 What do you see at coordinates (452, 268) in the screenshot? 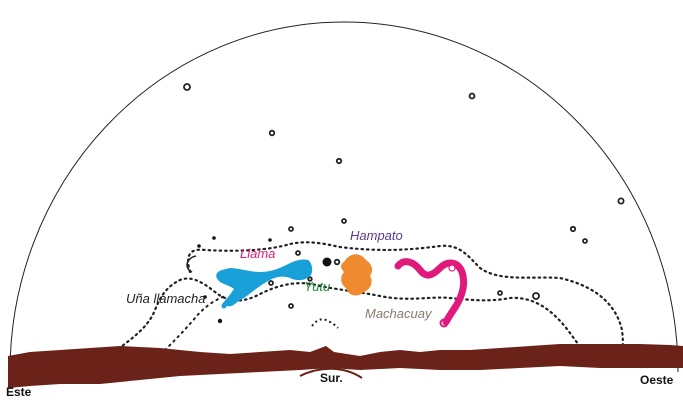
I see `machacuay-coil` at bounding box center [452, 268].